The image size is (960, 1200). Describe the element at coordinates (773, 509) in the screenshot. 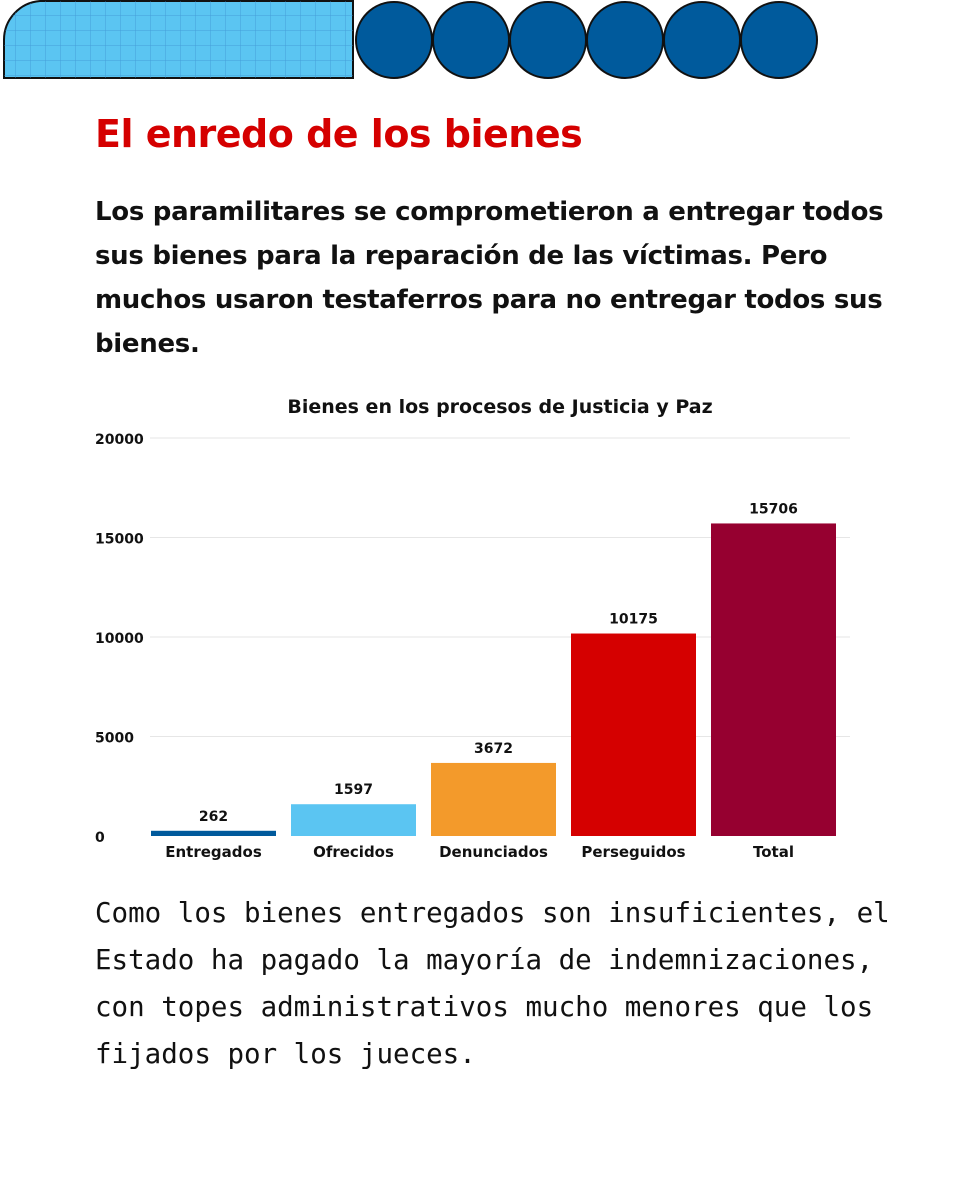

I see `bar-value-label: 15706` at that location.